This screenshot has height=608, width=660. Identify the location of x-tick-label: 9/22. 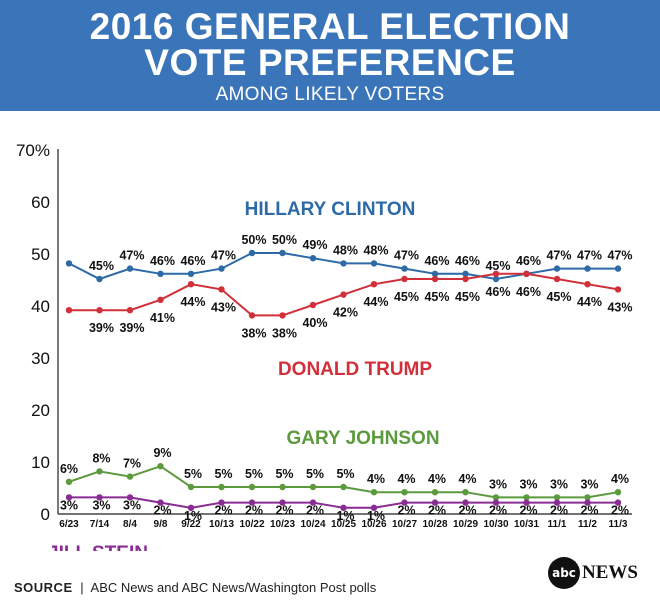
(191, 524).